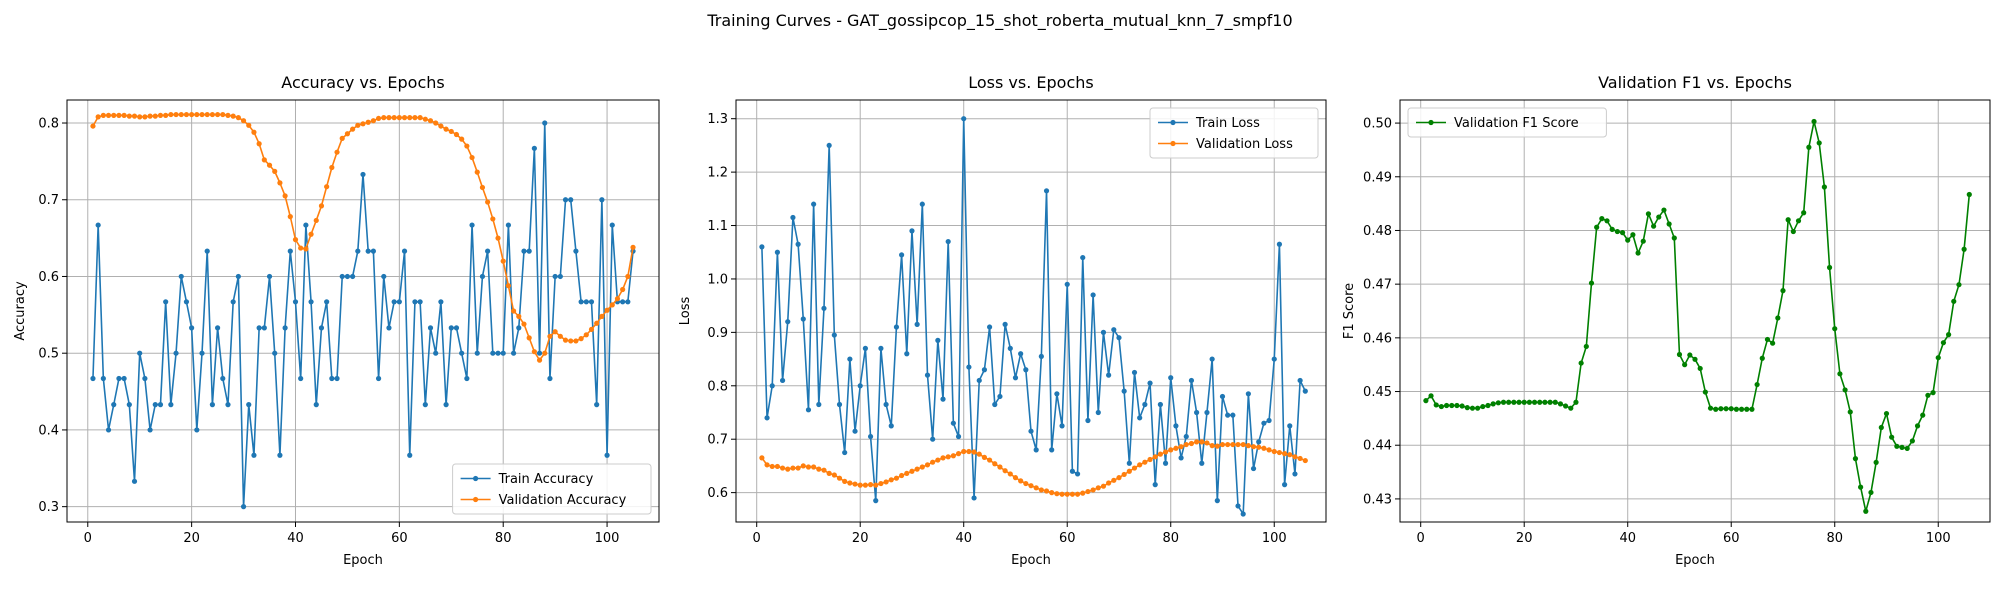 This screenshot has width=2000, height=600. Describe the element at coordinates (1377, 177) in the screenshot. I see `y-tick-label: 0.49` at that location.